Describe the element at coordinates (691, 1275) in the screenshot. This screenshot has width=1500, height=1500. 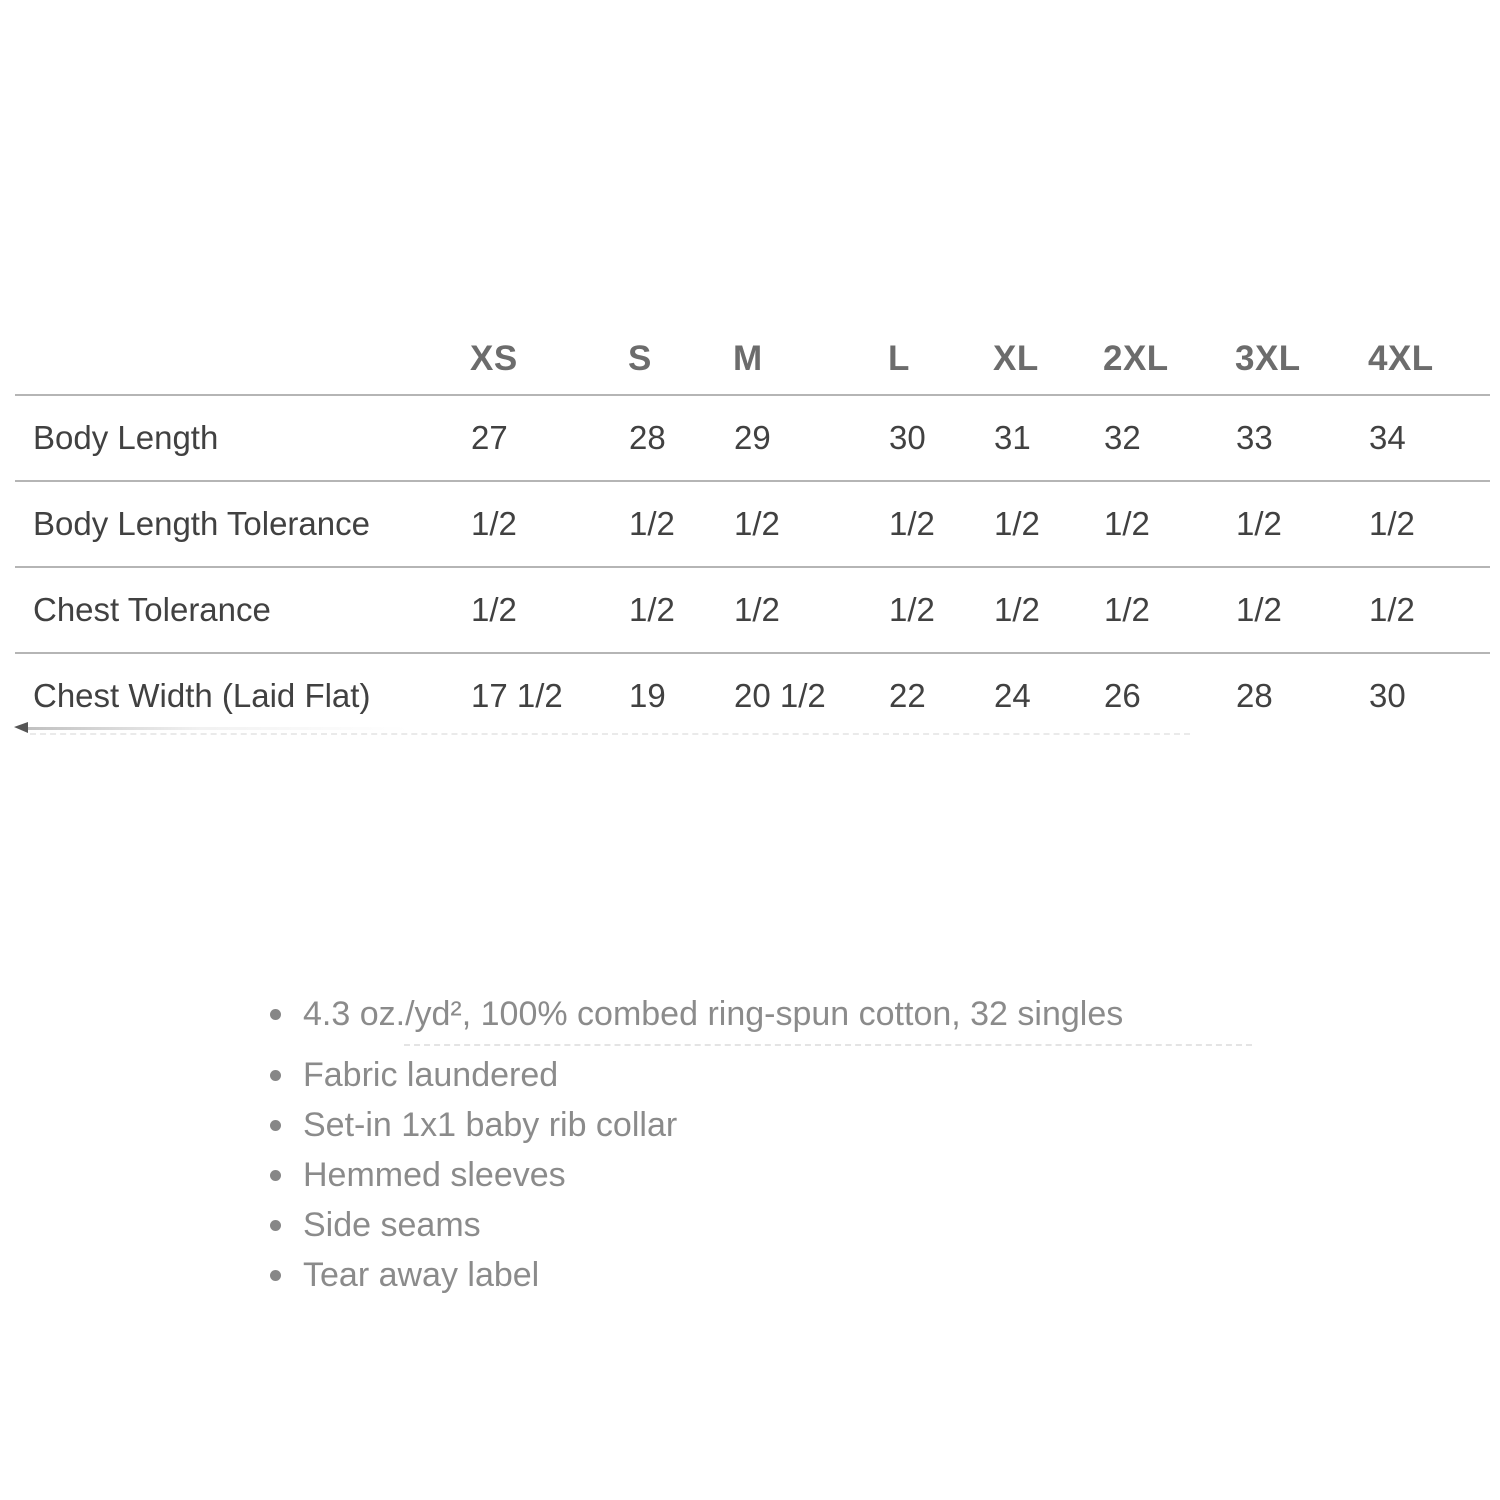
I see `feature-item: Tear away label` at that location.